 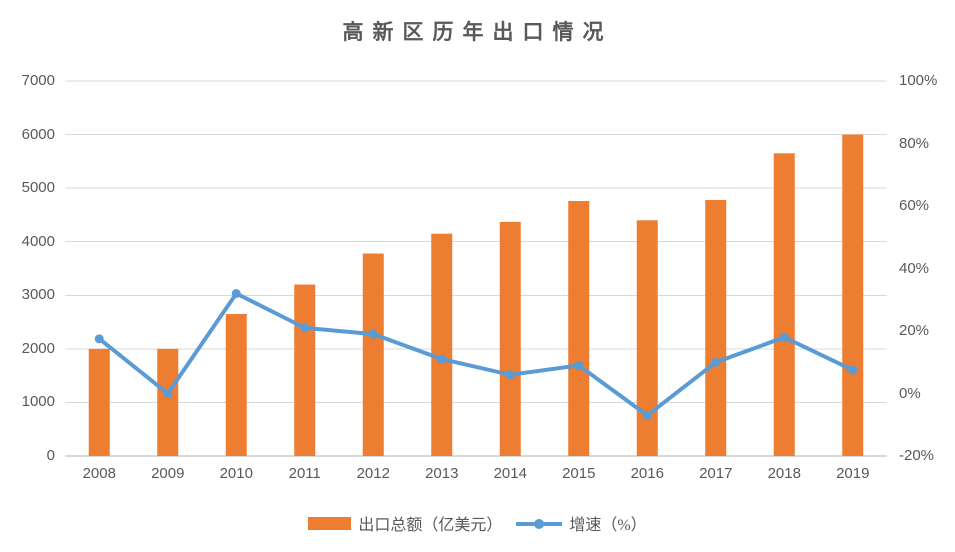 What do you see at coordinates (510, 375) in the screenshot?
I see `growth-marker-2014` at bounding box center [510, 375].